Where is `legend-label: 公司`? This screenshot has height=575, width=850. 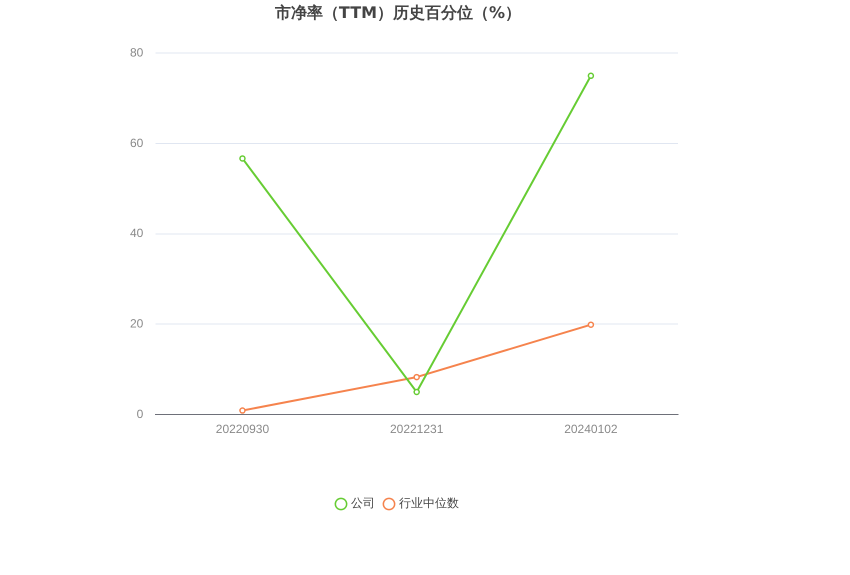 legend-label: 公司 is located at coordinates (363, 503).